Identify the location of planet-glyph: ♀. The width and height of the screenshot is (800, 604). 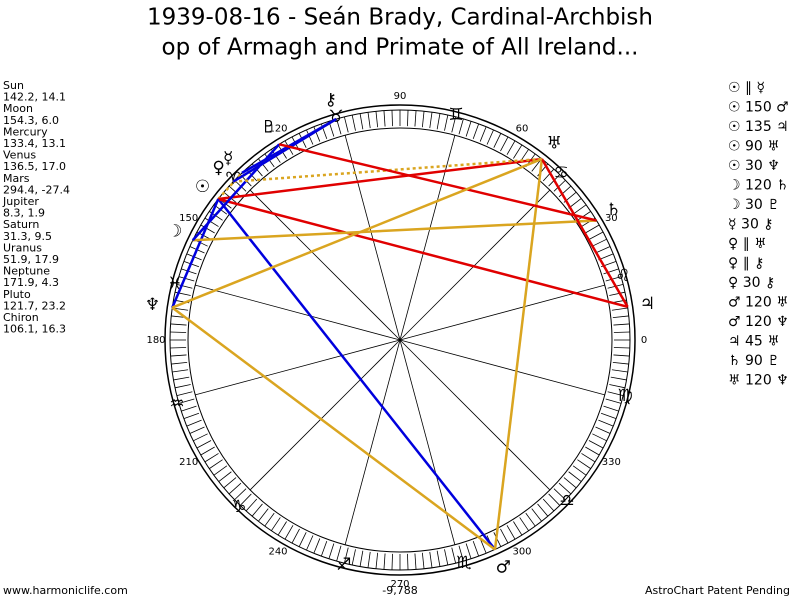
(218, 168).